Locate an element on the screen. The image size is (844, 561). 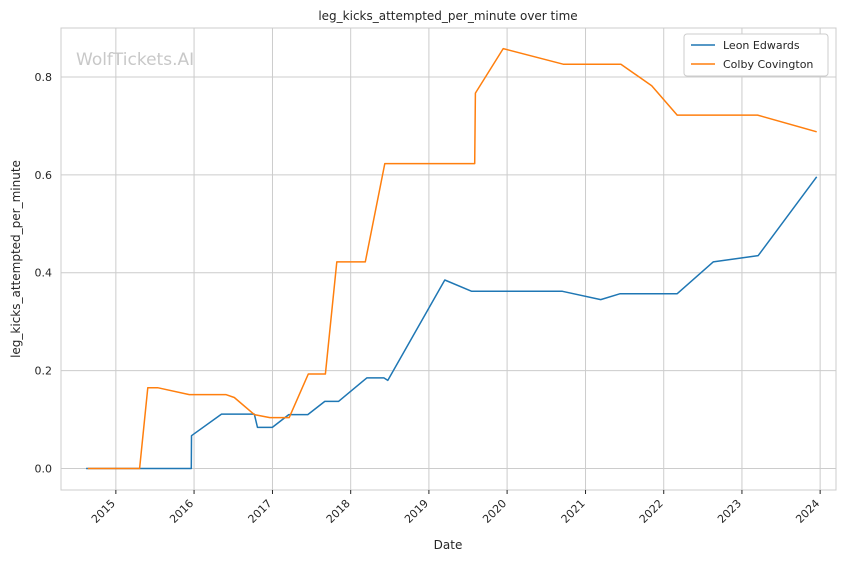
x-tick-labels: 2015 2016 2017 2018 2019 2020 2021 2022 2023 2024 is located at coordinates (455, 511).